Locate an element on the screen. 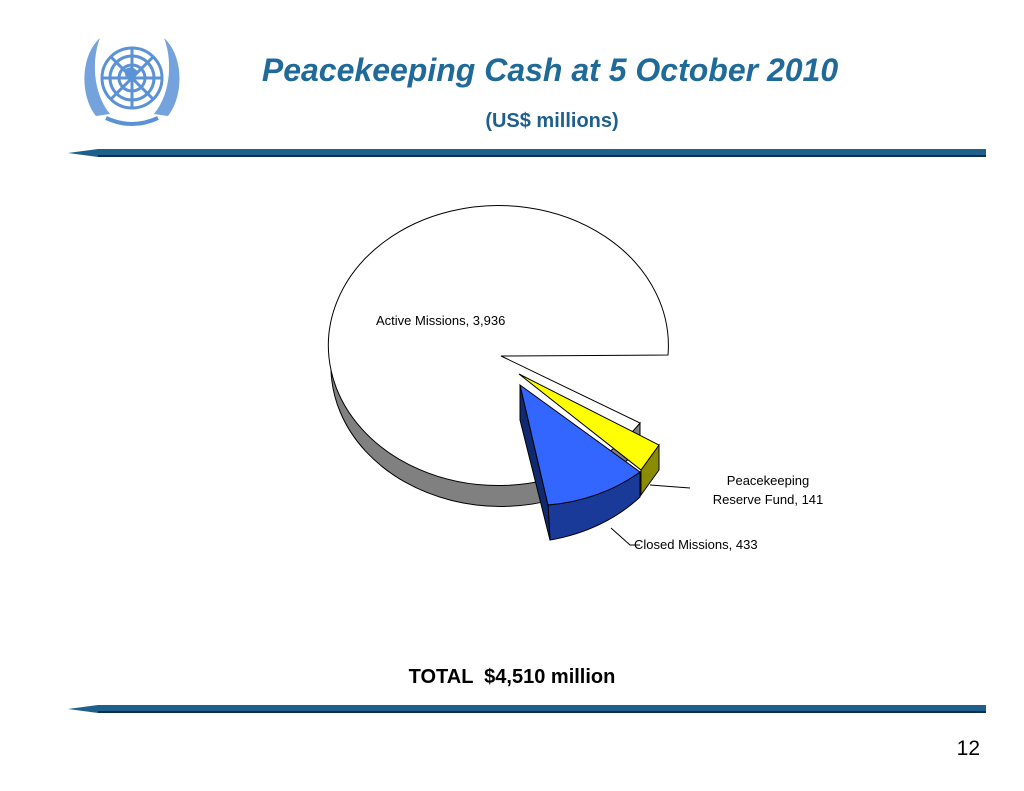 This screenshot has width=1024, height=791. pie-slice-reserve-fund is located at coordinates (589, 422).